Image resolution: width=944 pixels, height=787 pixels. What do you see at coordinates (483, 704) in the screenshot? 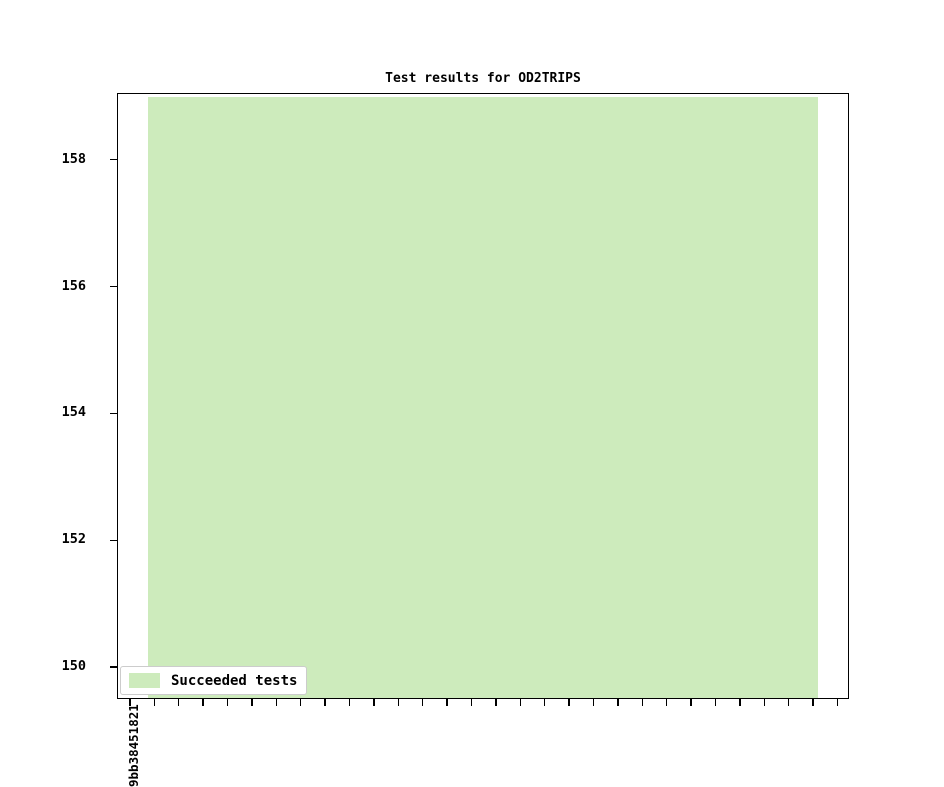
I see `x-axis-tick-marks` at bounding box center [483, 704].